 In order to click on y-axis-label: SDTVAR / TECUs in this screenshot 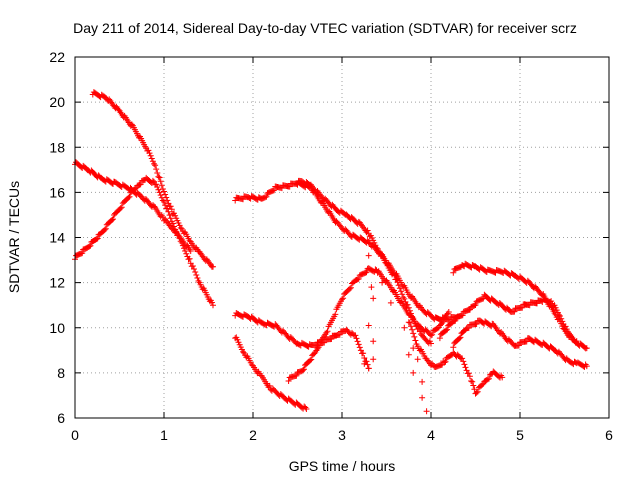, I will do `click(14, 237)`.